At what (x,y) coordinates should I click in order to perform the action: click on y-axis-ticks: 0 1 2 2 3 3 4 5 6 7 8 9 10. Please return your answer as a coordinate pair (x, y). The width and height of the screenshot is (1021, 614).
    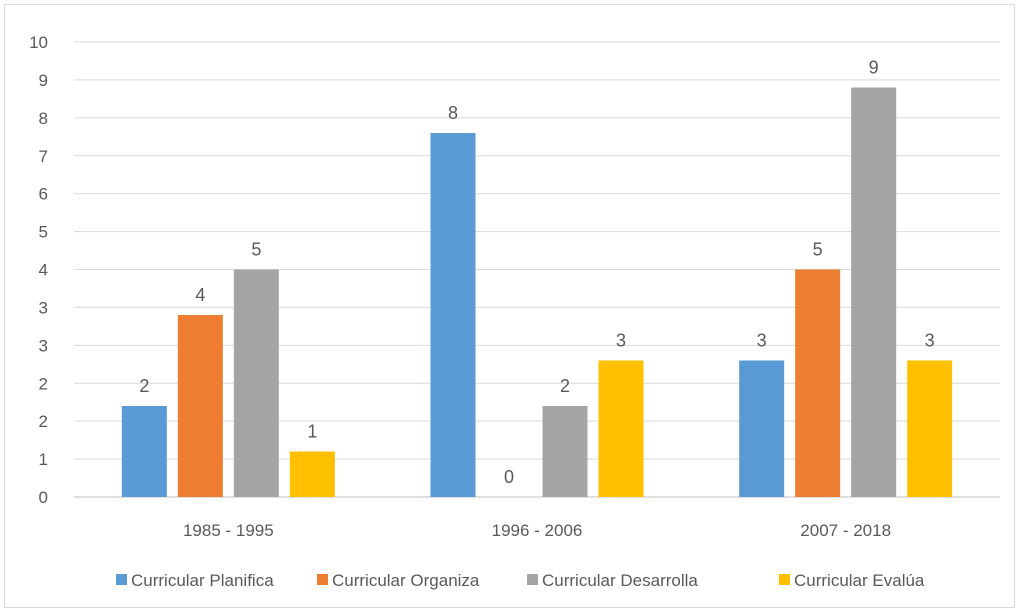
    Looking at the image, I should click on (38, 270).